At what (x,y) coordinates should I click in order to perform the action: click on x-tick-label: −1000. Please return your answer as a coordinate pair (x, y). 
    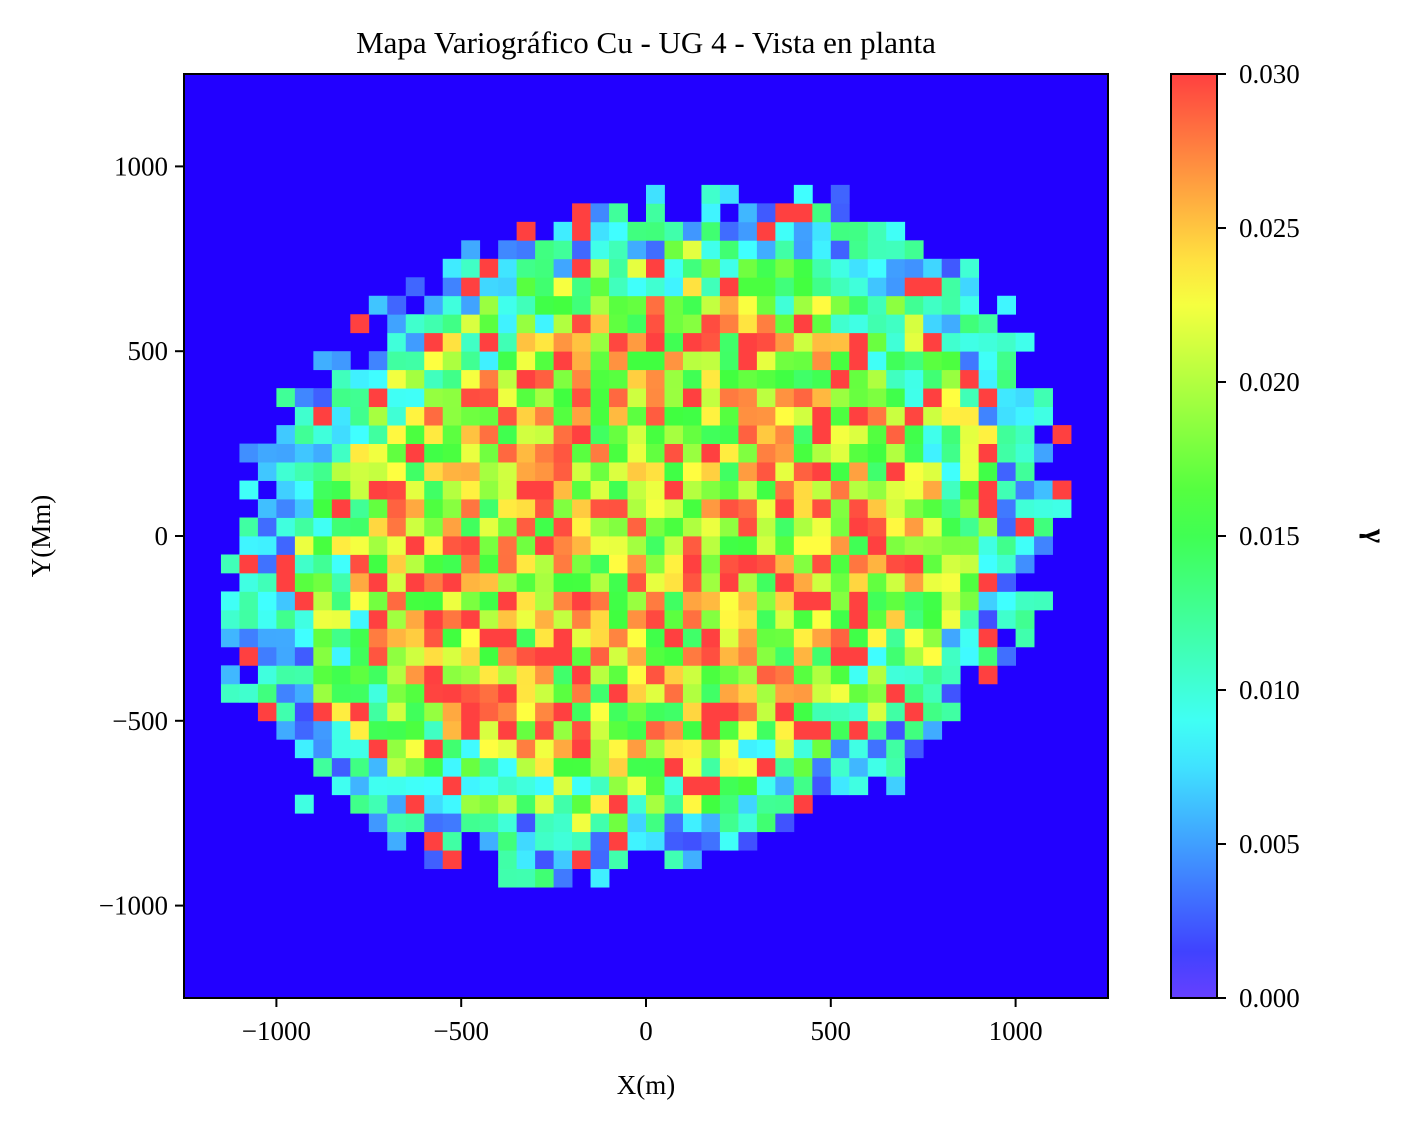
    Looking at the image, I should click on (276, 1031).